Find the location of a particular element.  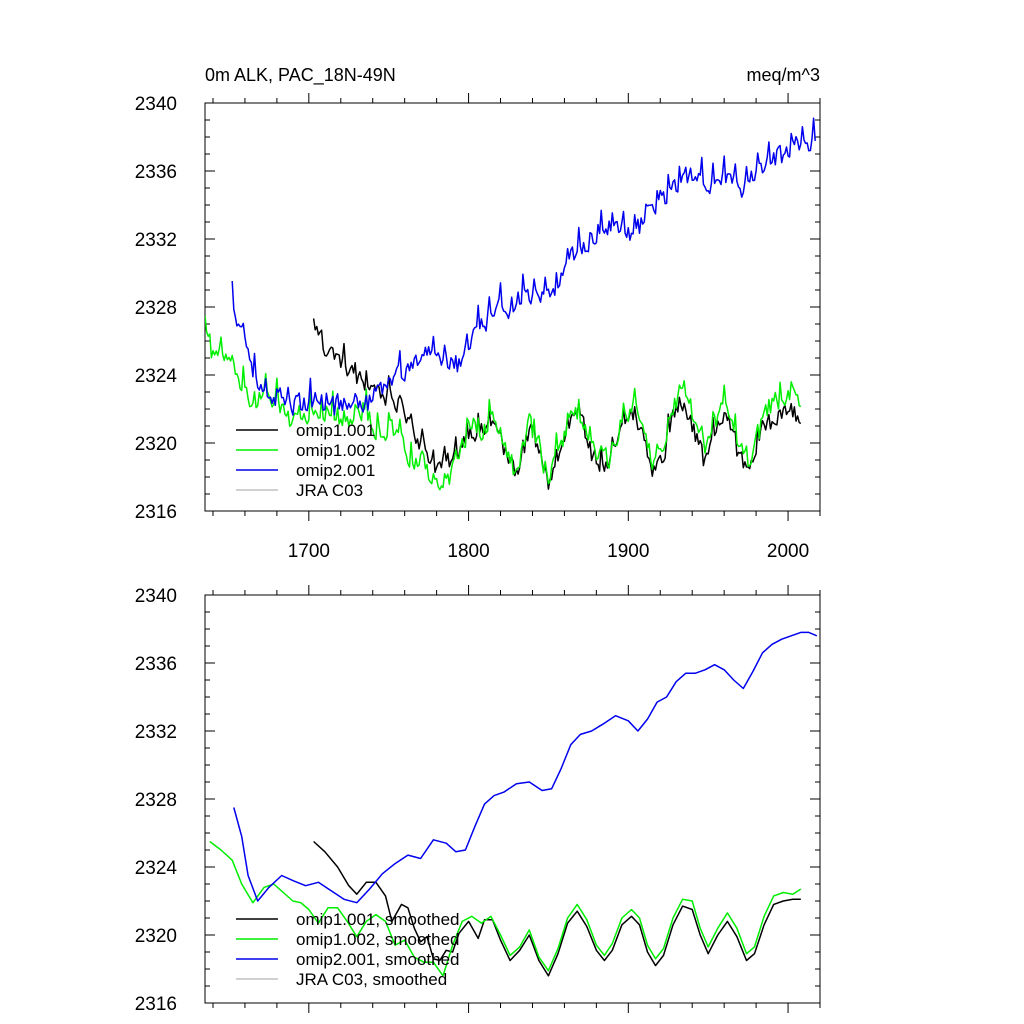

series-line-omip1-002-smoothed is located at coordinates (505, 908).